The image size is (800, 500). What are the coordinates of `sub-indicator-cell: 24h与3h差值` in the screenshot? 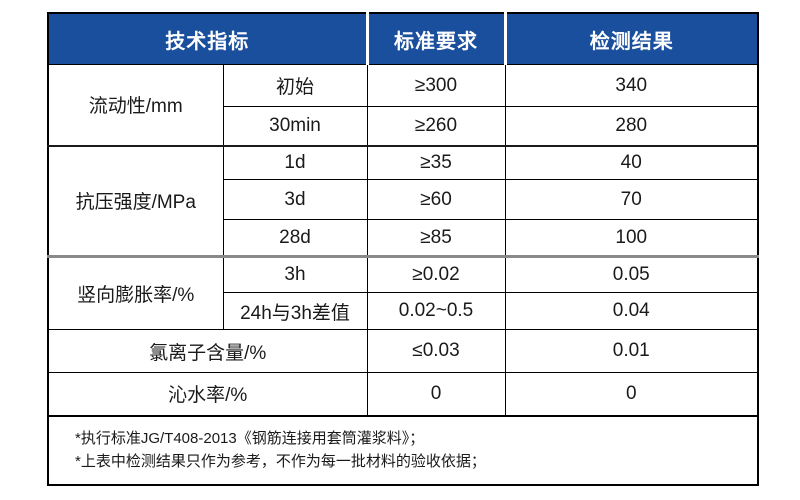 It's located at (295, 311).